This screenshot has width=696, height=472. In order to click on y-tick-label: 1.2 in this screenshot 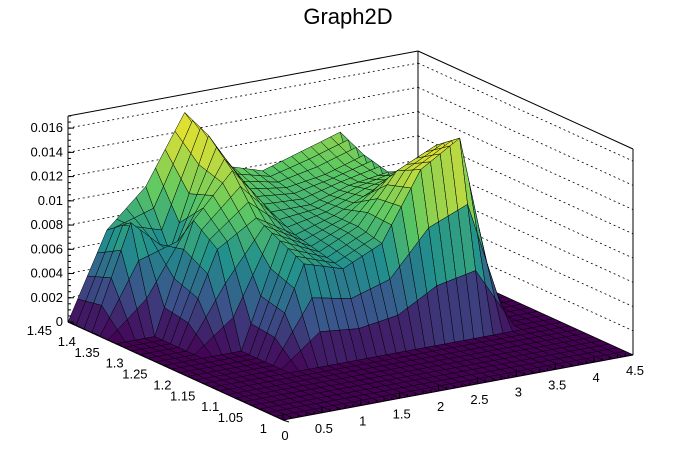, I will do `click(162, 384)`.